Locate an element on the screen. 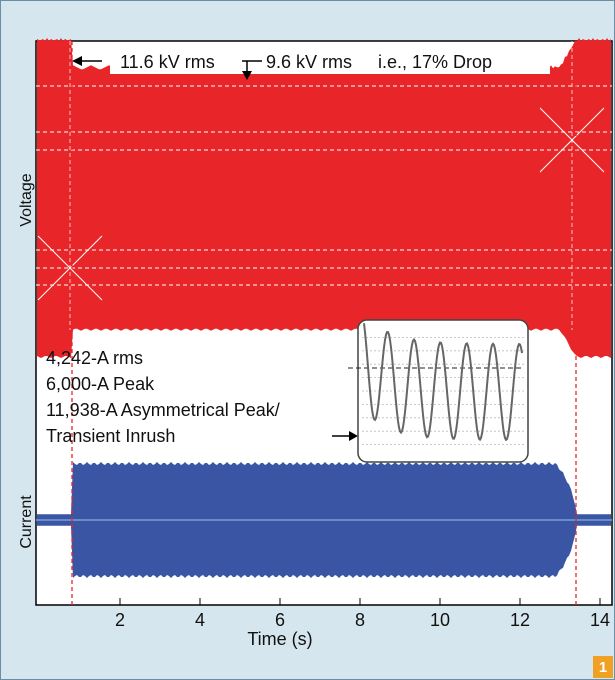 Image resolution: width=615 pixels, height=680 pixels. inrush-inset is located at coordinates (438, 391).